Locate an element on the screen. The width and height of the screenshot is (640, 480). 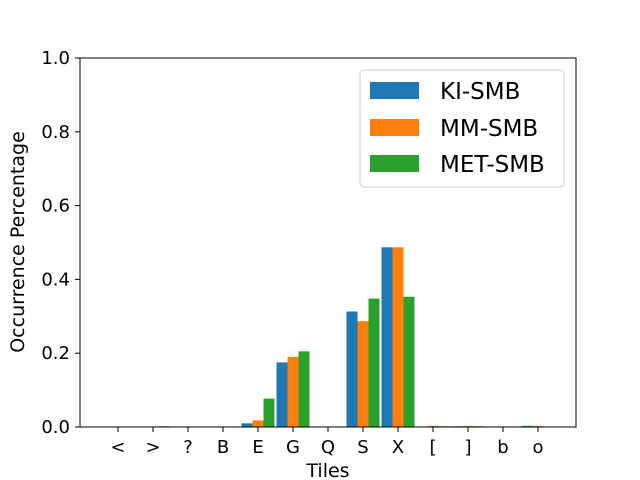
x-tick-label-0: < is located at coordinates (117, 447).